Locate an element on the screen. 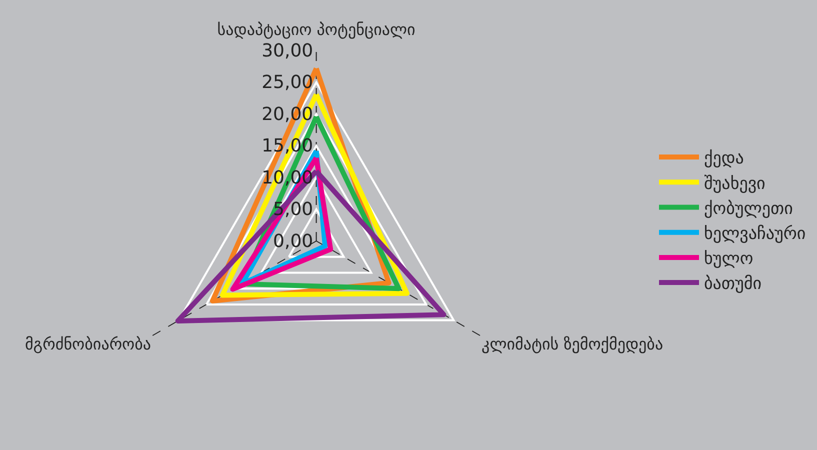 The width and height of the screenshot is (817, 450). legend-label: ქობულეთი is located at coordinates (748, 208).